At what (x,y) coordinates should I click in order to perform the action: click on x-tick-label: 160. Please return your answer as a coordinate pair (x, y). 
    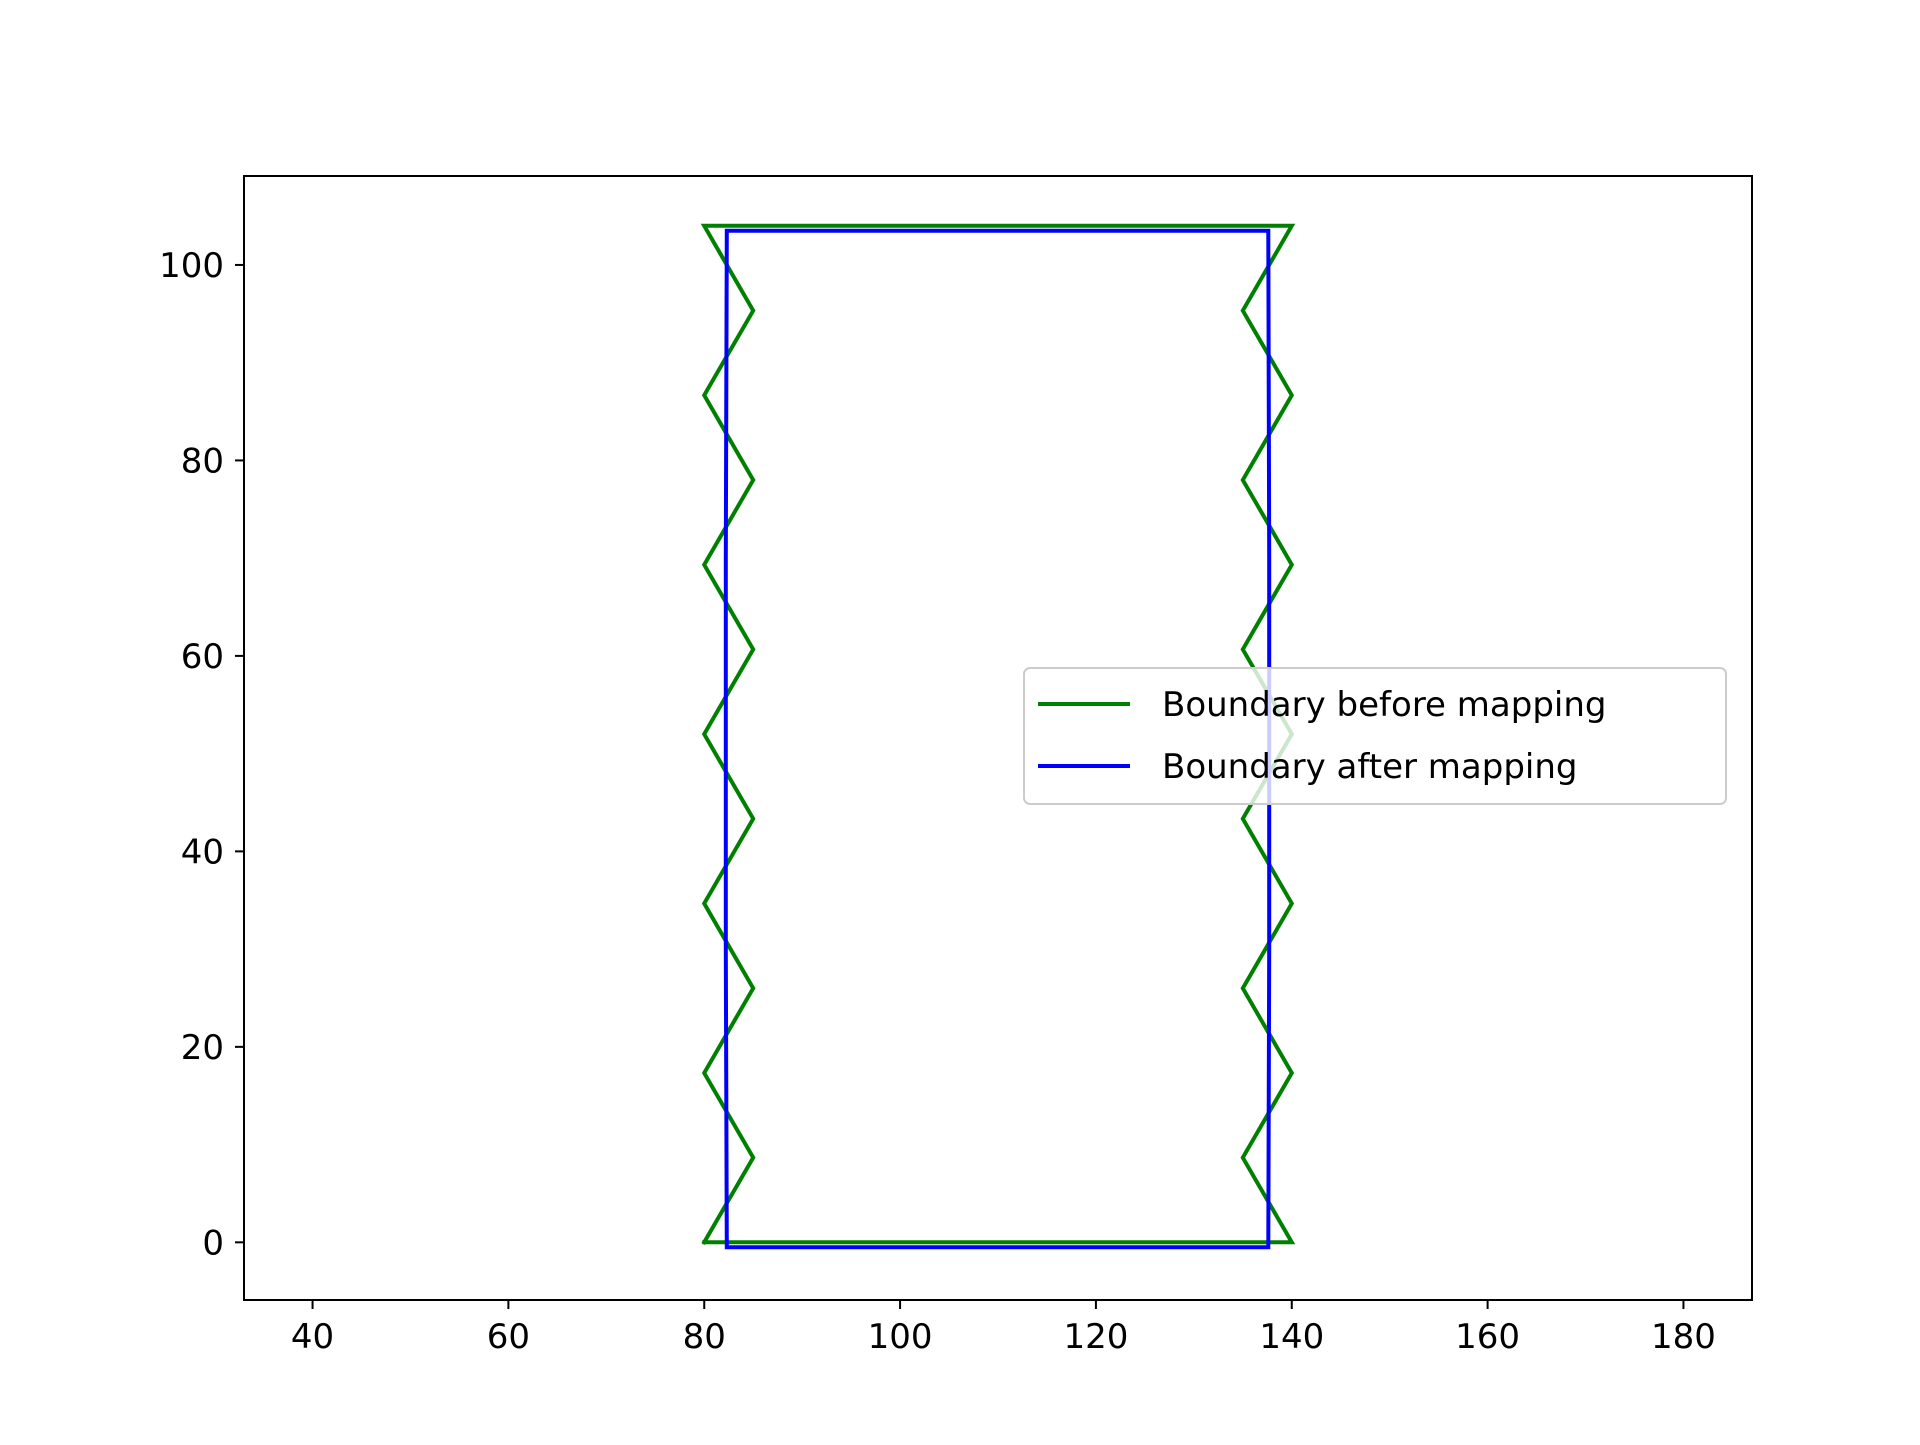
    Looking at the image, I should click on (1487, 1337).